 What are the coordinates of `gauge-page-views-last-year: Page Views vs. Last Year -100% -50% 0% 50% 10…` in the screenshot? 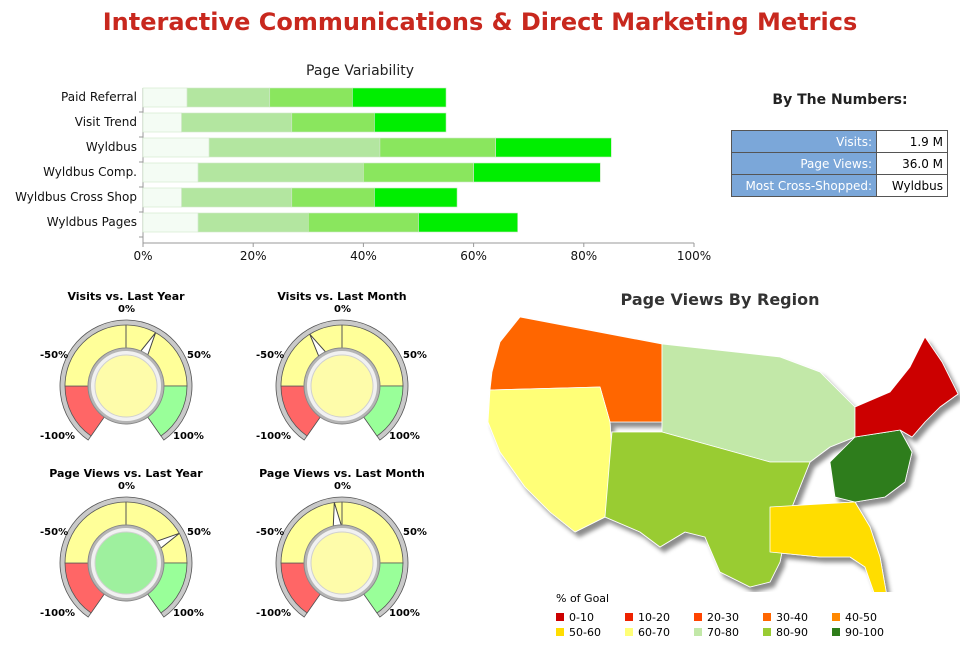 It's located at (126, 554).